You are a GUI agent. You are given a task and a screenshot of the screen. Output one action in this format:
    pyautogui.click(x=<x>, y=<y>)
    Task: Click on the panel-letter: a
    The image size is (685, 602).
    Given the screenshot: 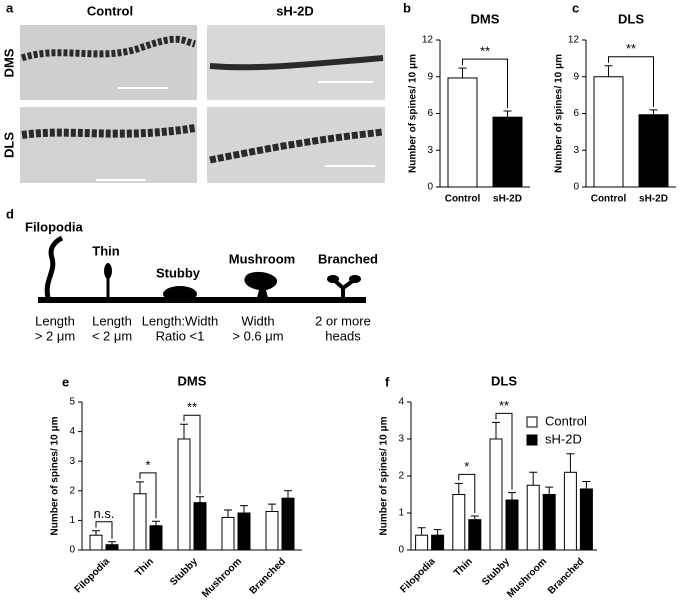 What is the action you would take?
    pyautogui.click(x=10, y=7)
    